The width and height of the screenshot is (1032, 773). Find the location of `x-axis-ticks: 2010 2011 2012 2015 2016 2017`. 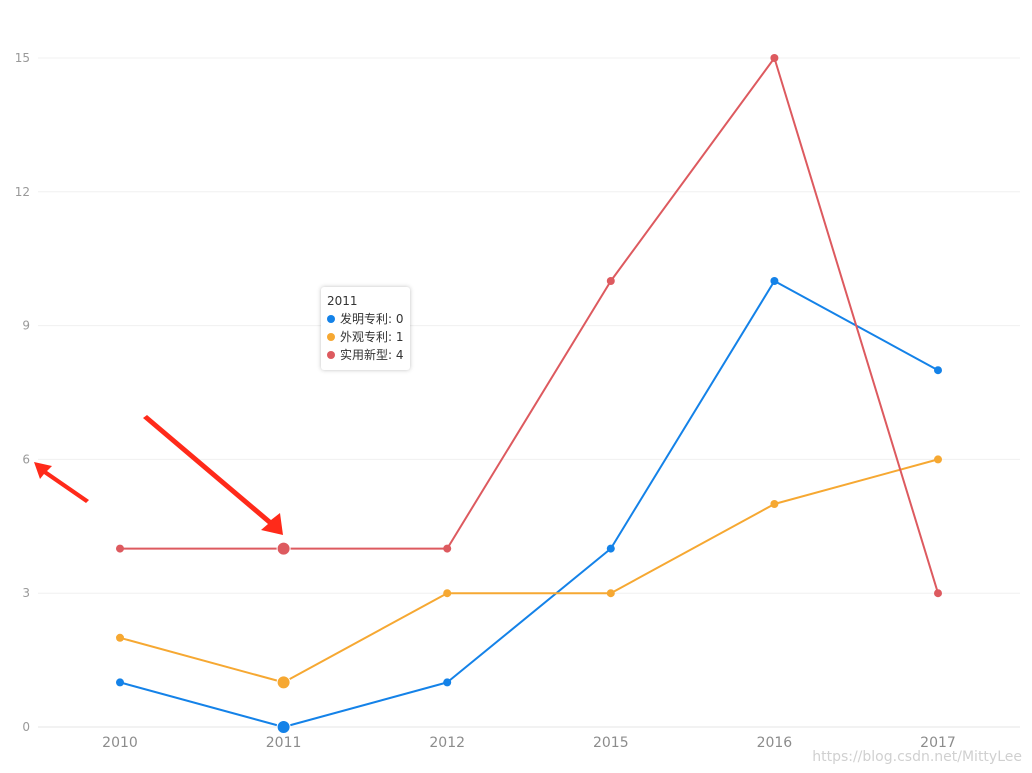

x-axis-ticks: 2010 2011 2012 2015 2016 2017 is located at coordinates (529, 743).